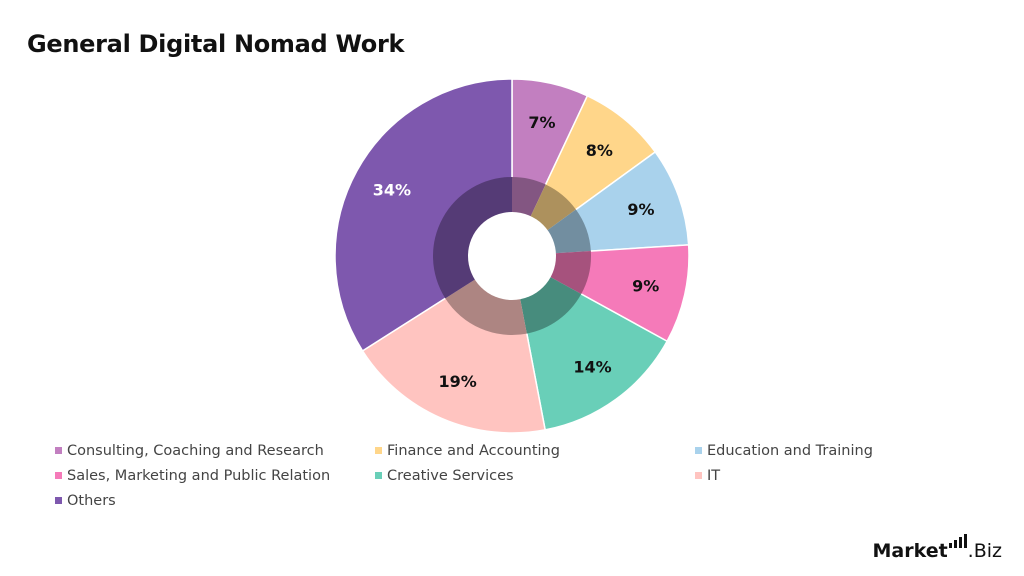 The width and height of the screenshot is (1024, 576). Describe the element at coordinates (790, 450) in the screenshot. I see `legend-label-2: Education and Training` at that location.